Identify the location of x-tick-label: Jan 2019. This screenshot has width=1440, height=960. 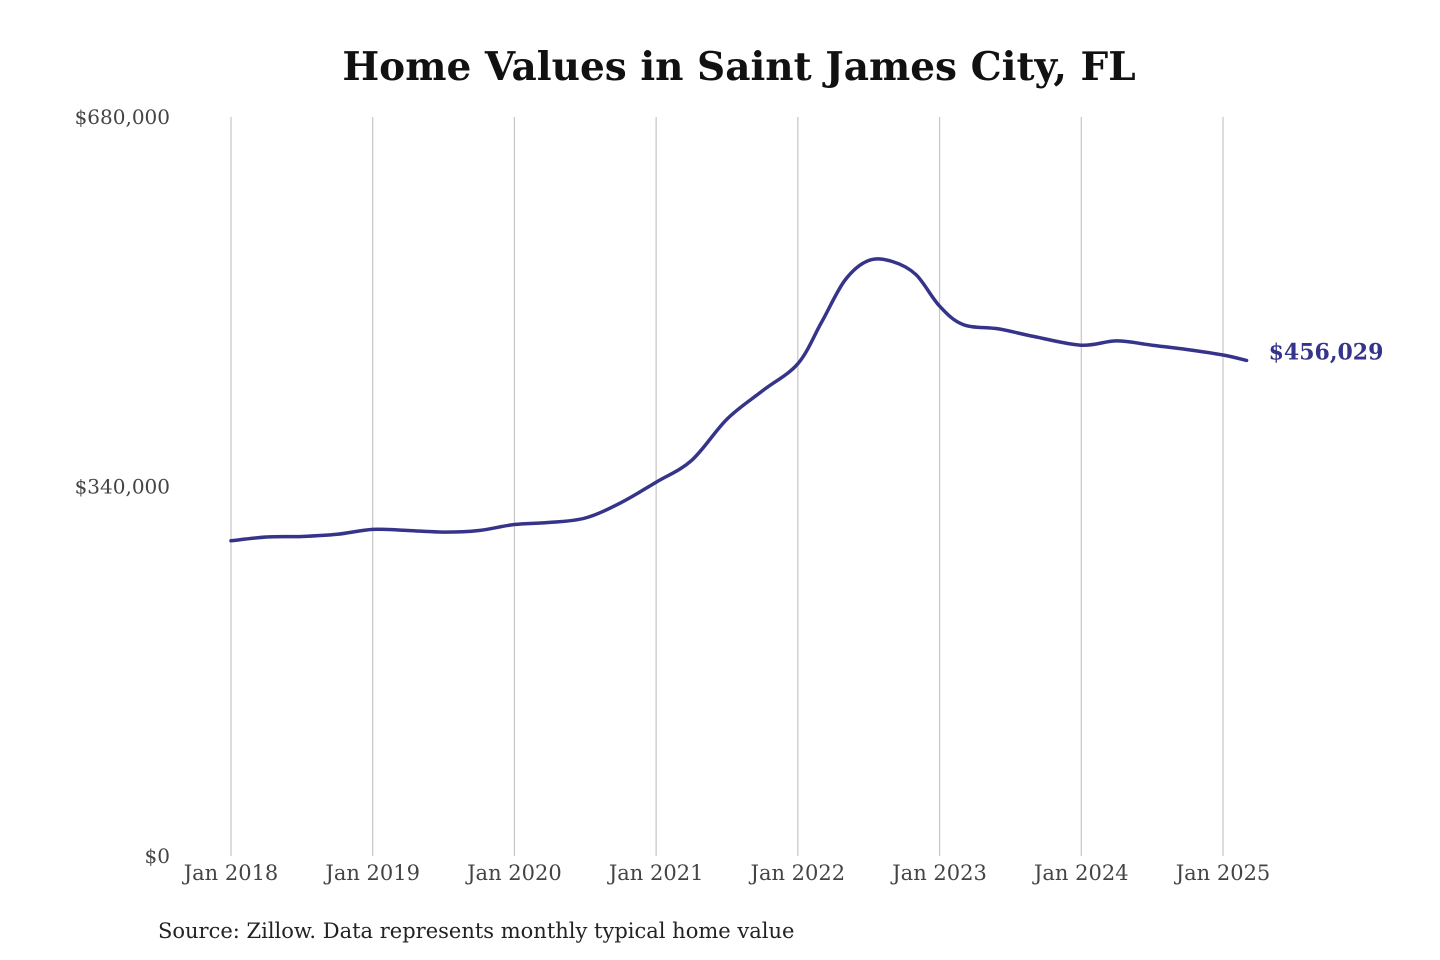
(371, 873).